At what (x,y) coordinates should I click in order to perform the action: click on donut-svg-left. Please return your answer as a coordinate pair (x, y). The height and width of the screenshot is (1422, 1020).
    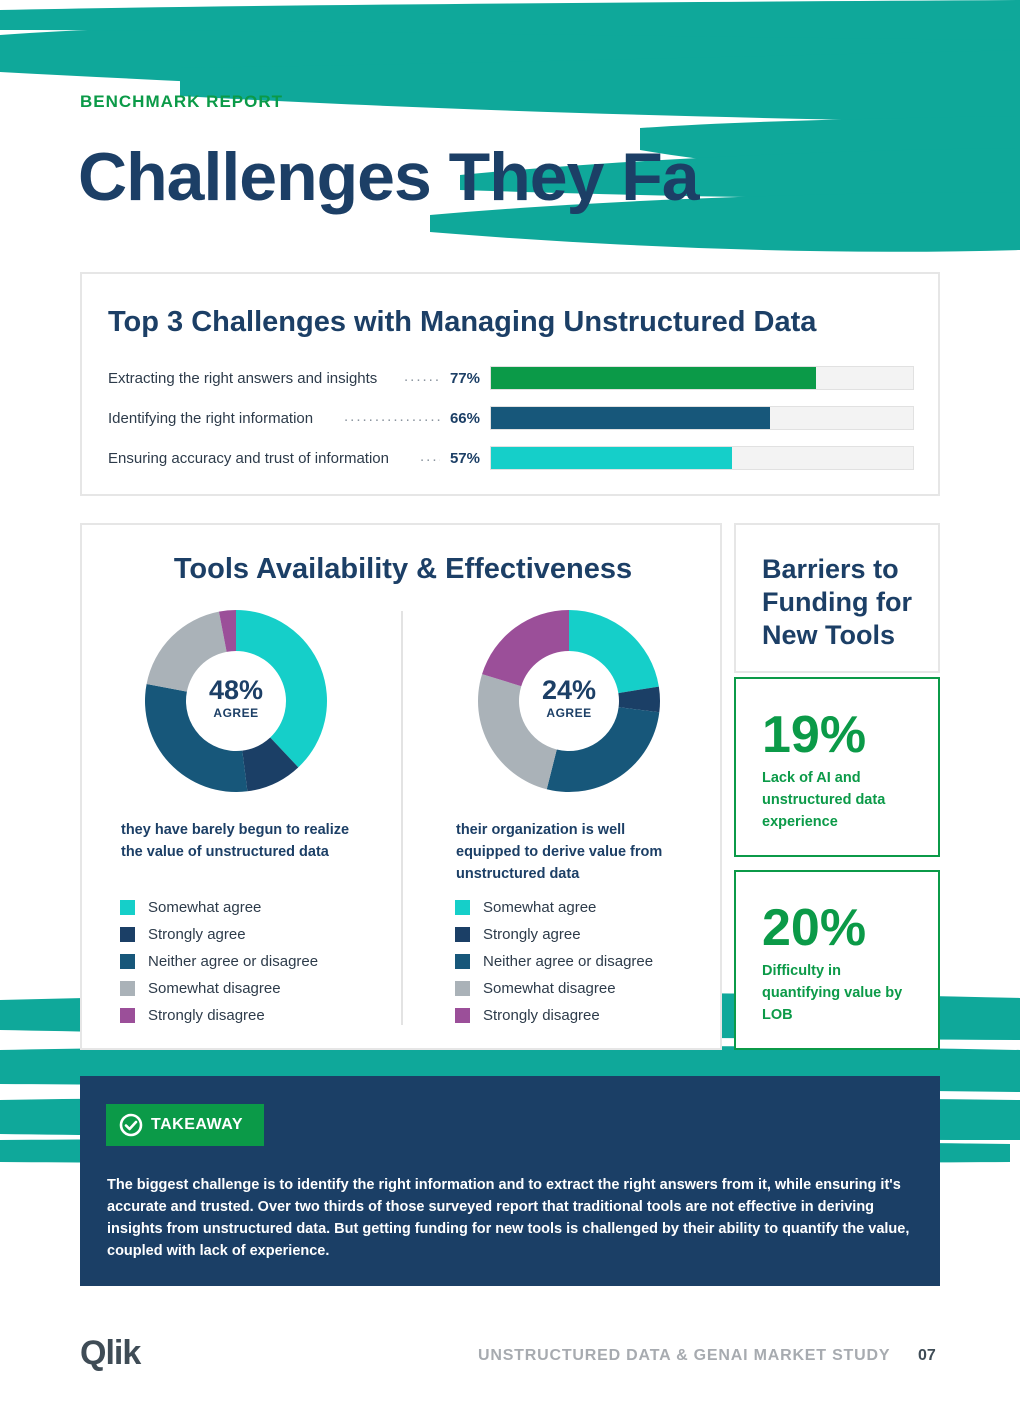
    Looking at the image, I should click on (236, 701).